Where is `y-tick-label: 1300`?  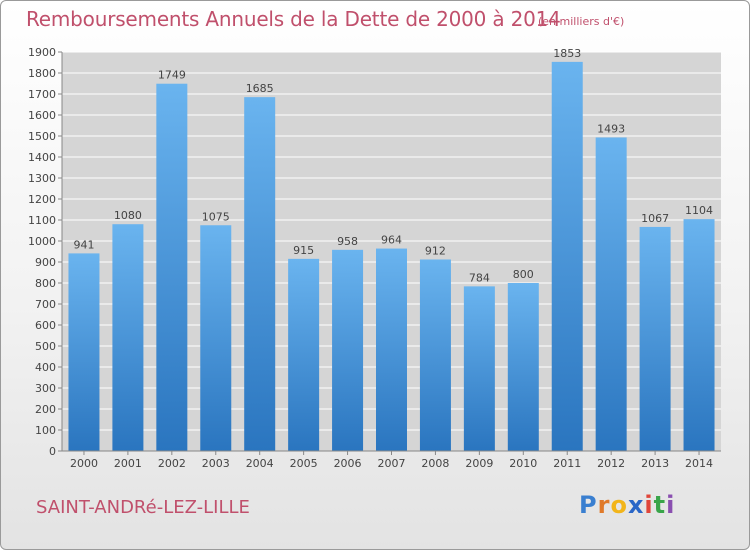
y-tick-label: 1300 is located at coordinates (42, 178).